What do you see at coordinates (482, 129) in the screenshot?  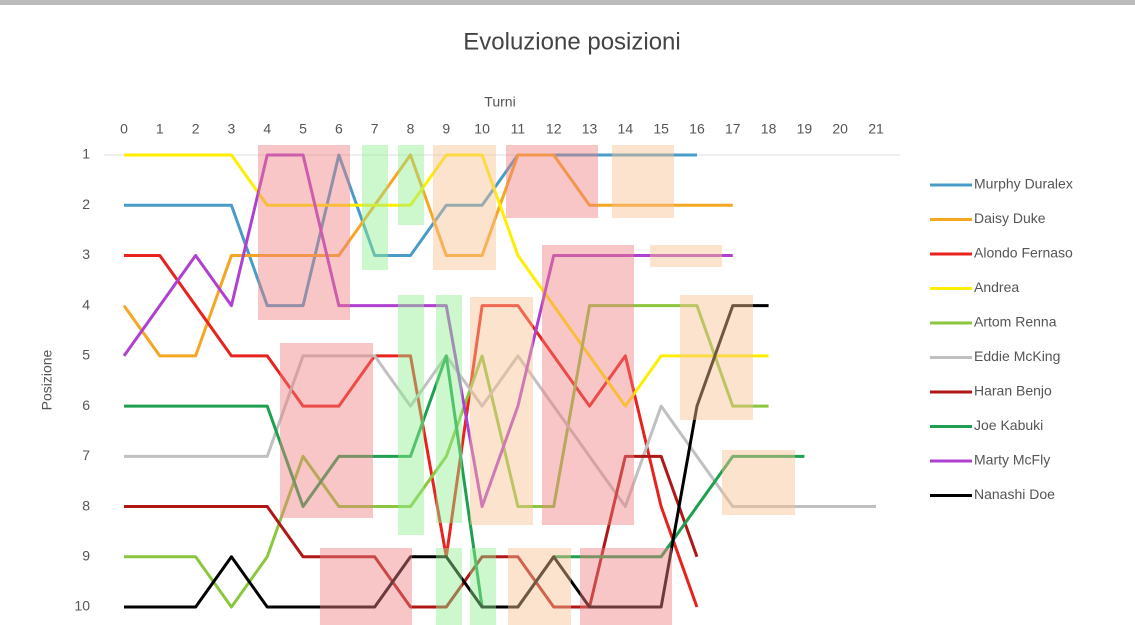 I see `x-tick-label: 10` at bounding box center [482, 129].